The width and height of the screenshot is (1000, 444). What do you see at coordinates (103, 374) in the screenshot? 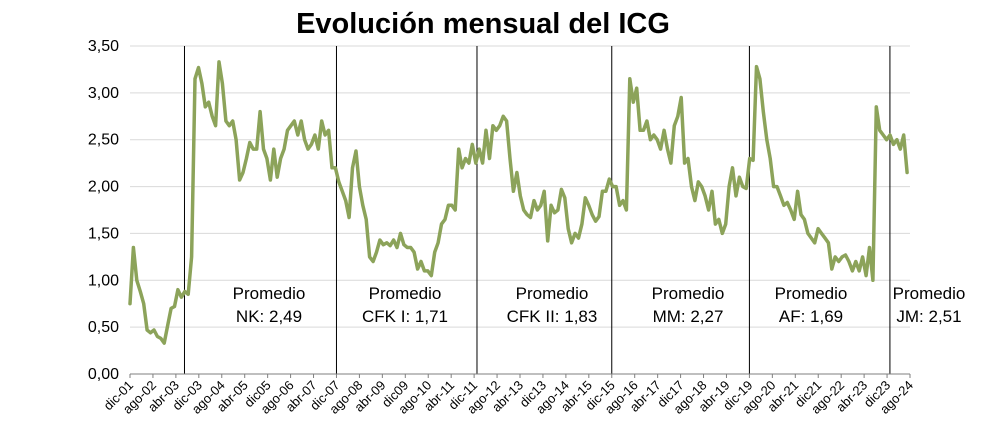
I see `y-tick-label: 0,00` at bounding box center [103, 374].